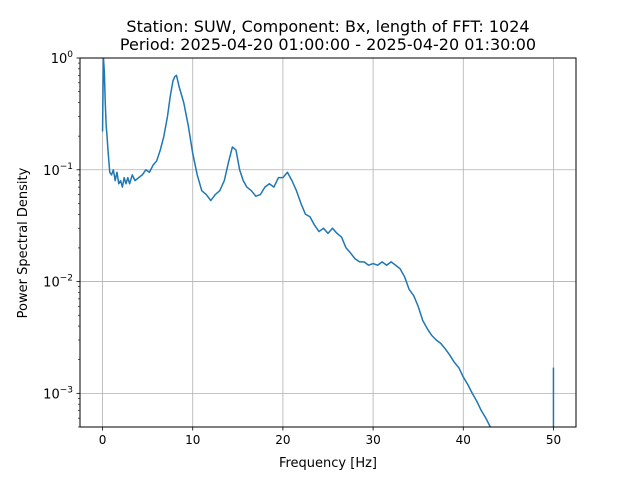 The image size is (640, 480). What do you see at coordinates (192, 440) in the screenshot?
I see `x-tick-label: 10` at bounding box center [192, 440].